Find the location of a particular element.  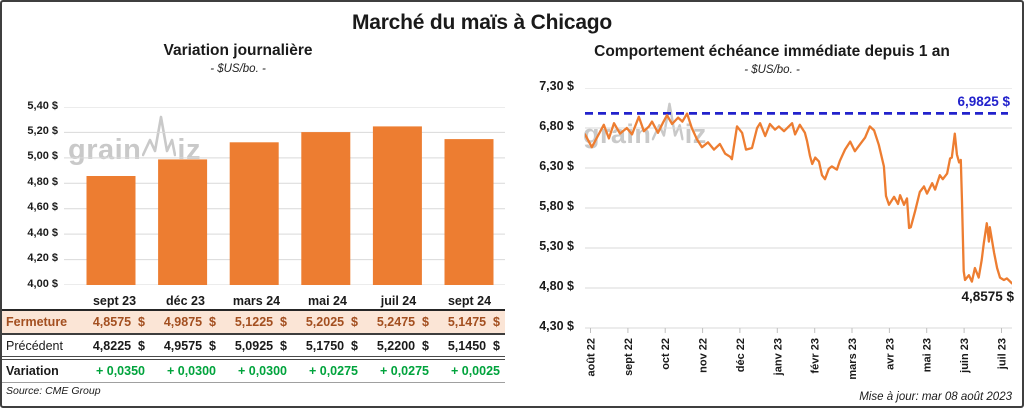

table-cell: 5,2200 $ is located at coordinates (402, 345).